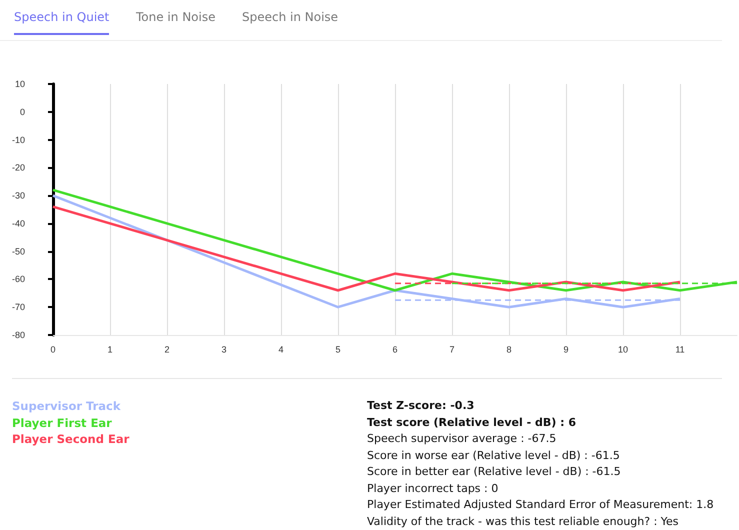 The image size is (739, 530). What do you see at coordinates (71, 439) in the screenshot?
I see `text: Player Second Ear` at bounding box center [71, 439].